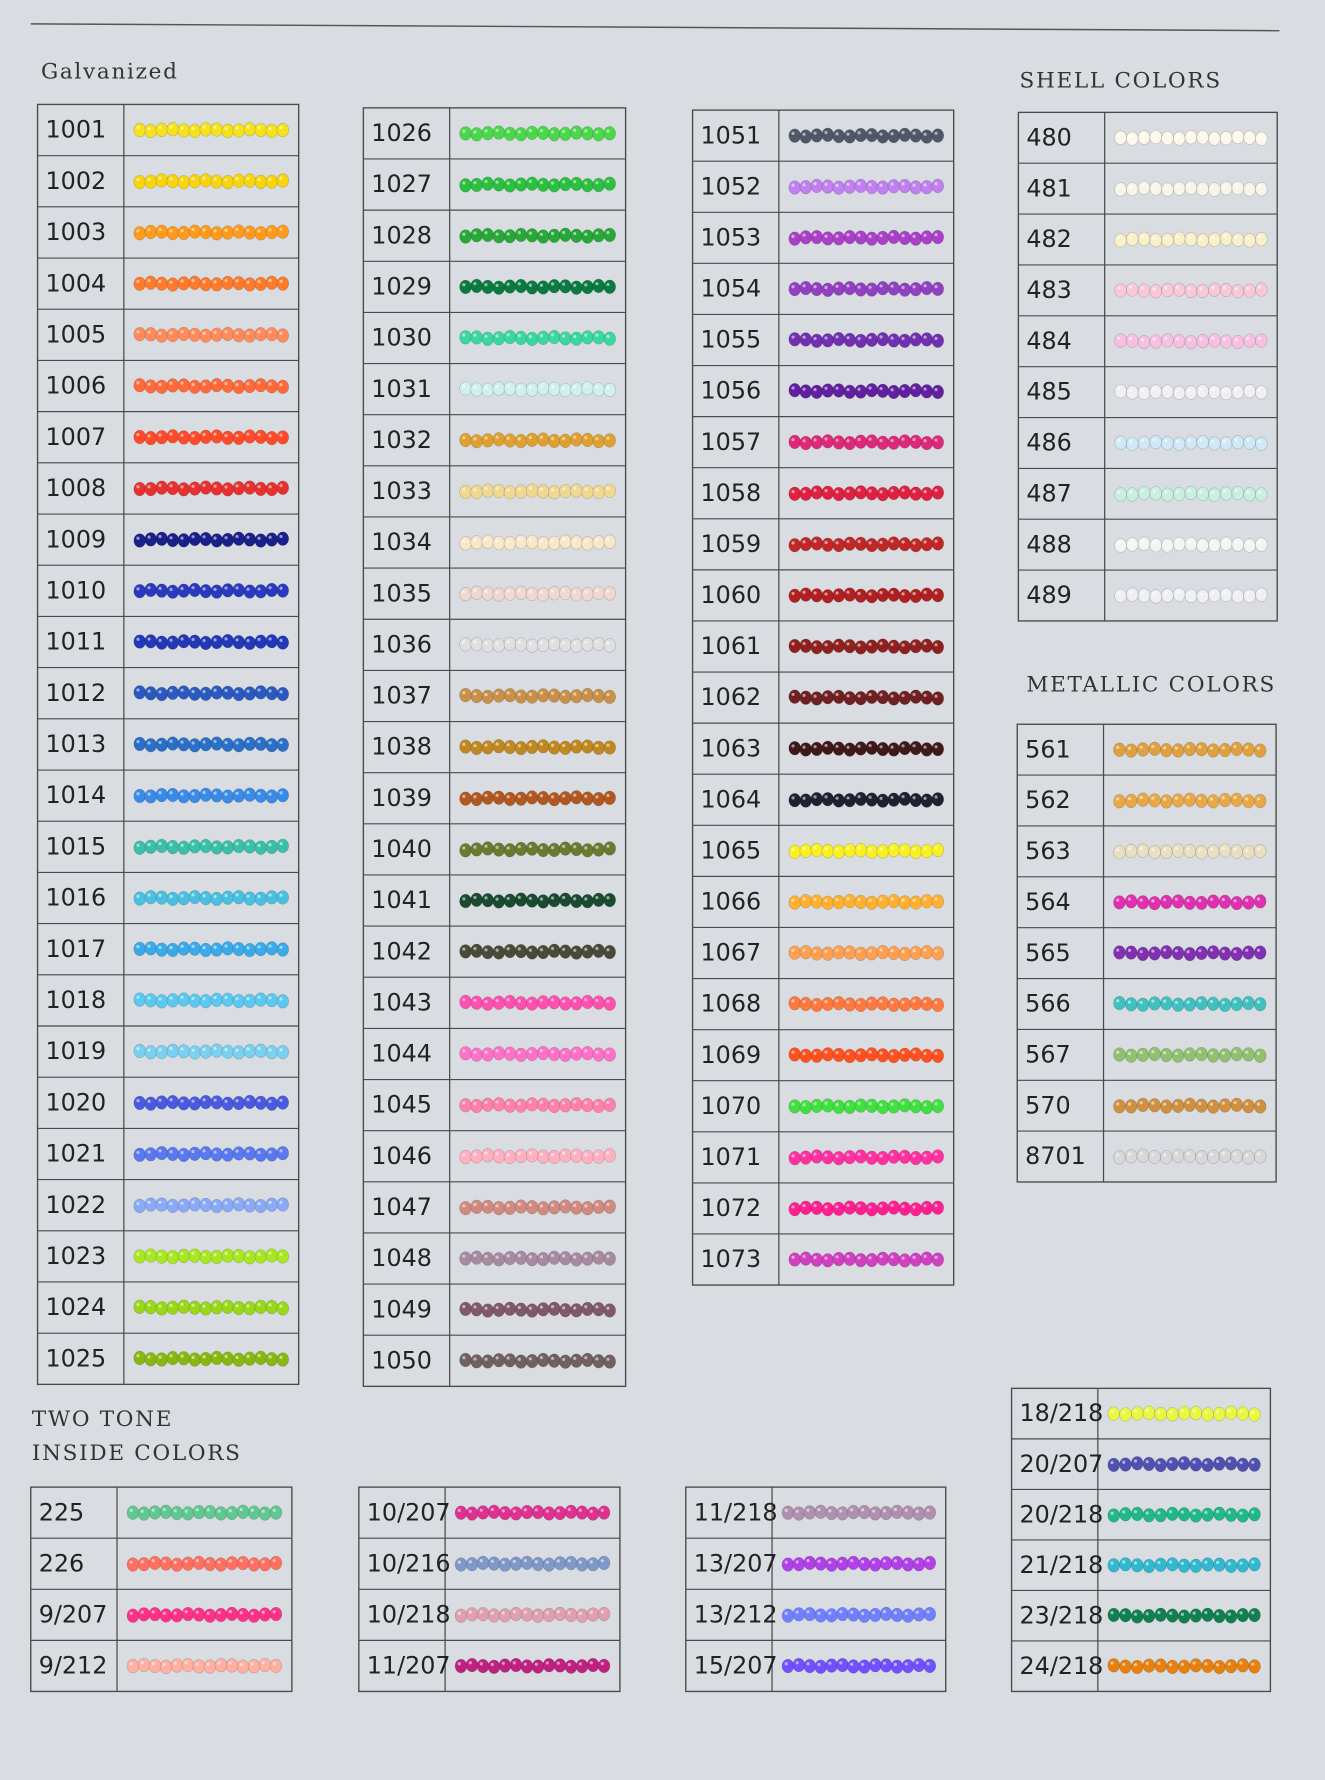 The height and width of the screenshot is (1780, 1325). I want to click on color-code: 1051, so click(731, 135).